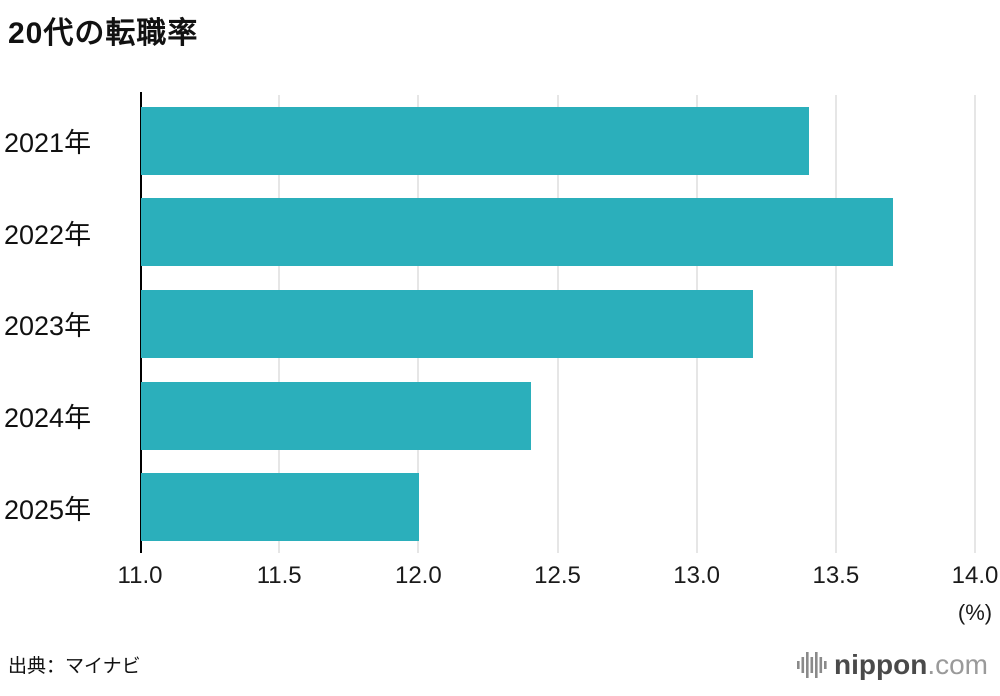 The image size is (1000, 696). Describe the element at coordinates (812, 665) in the screenshot. I see `soundwave-icon` at that location.